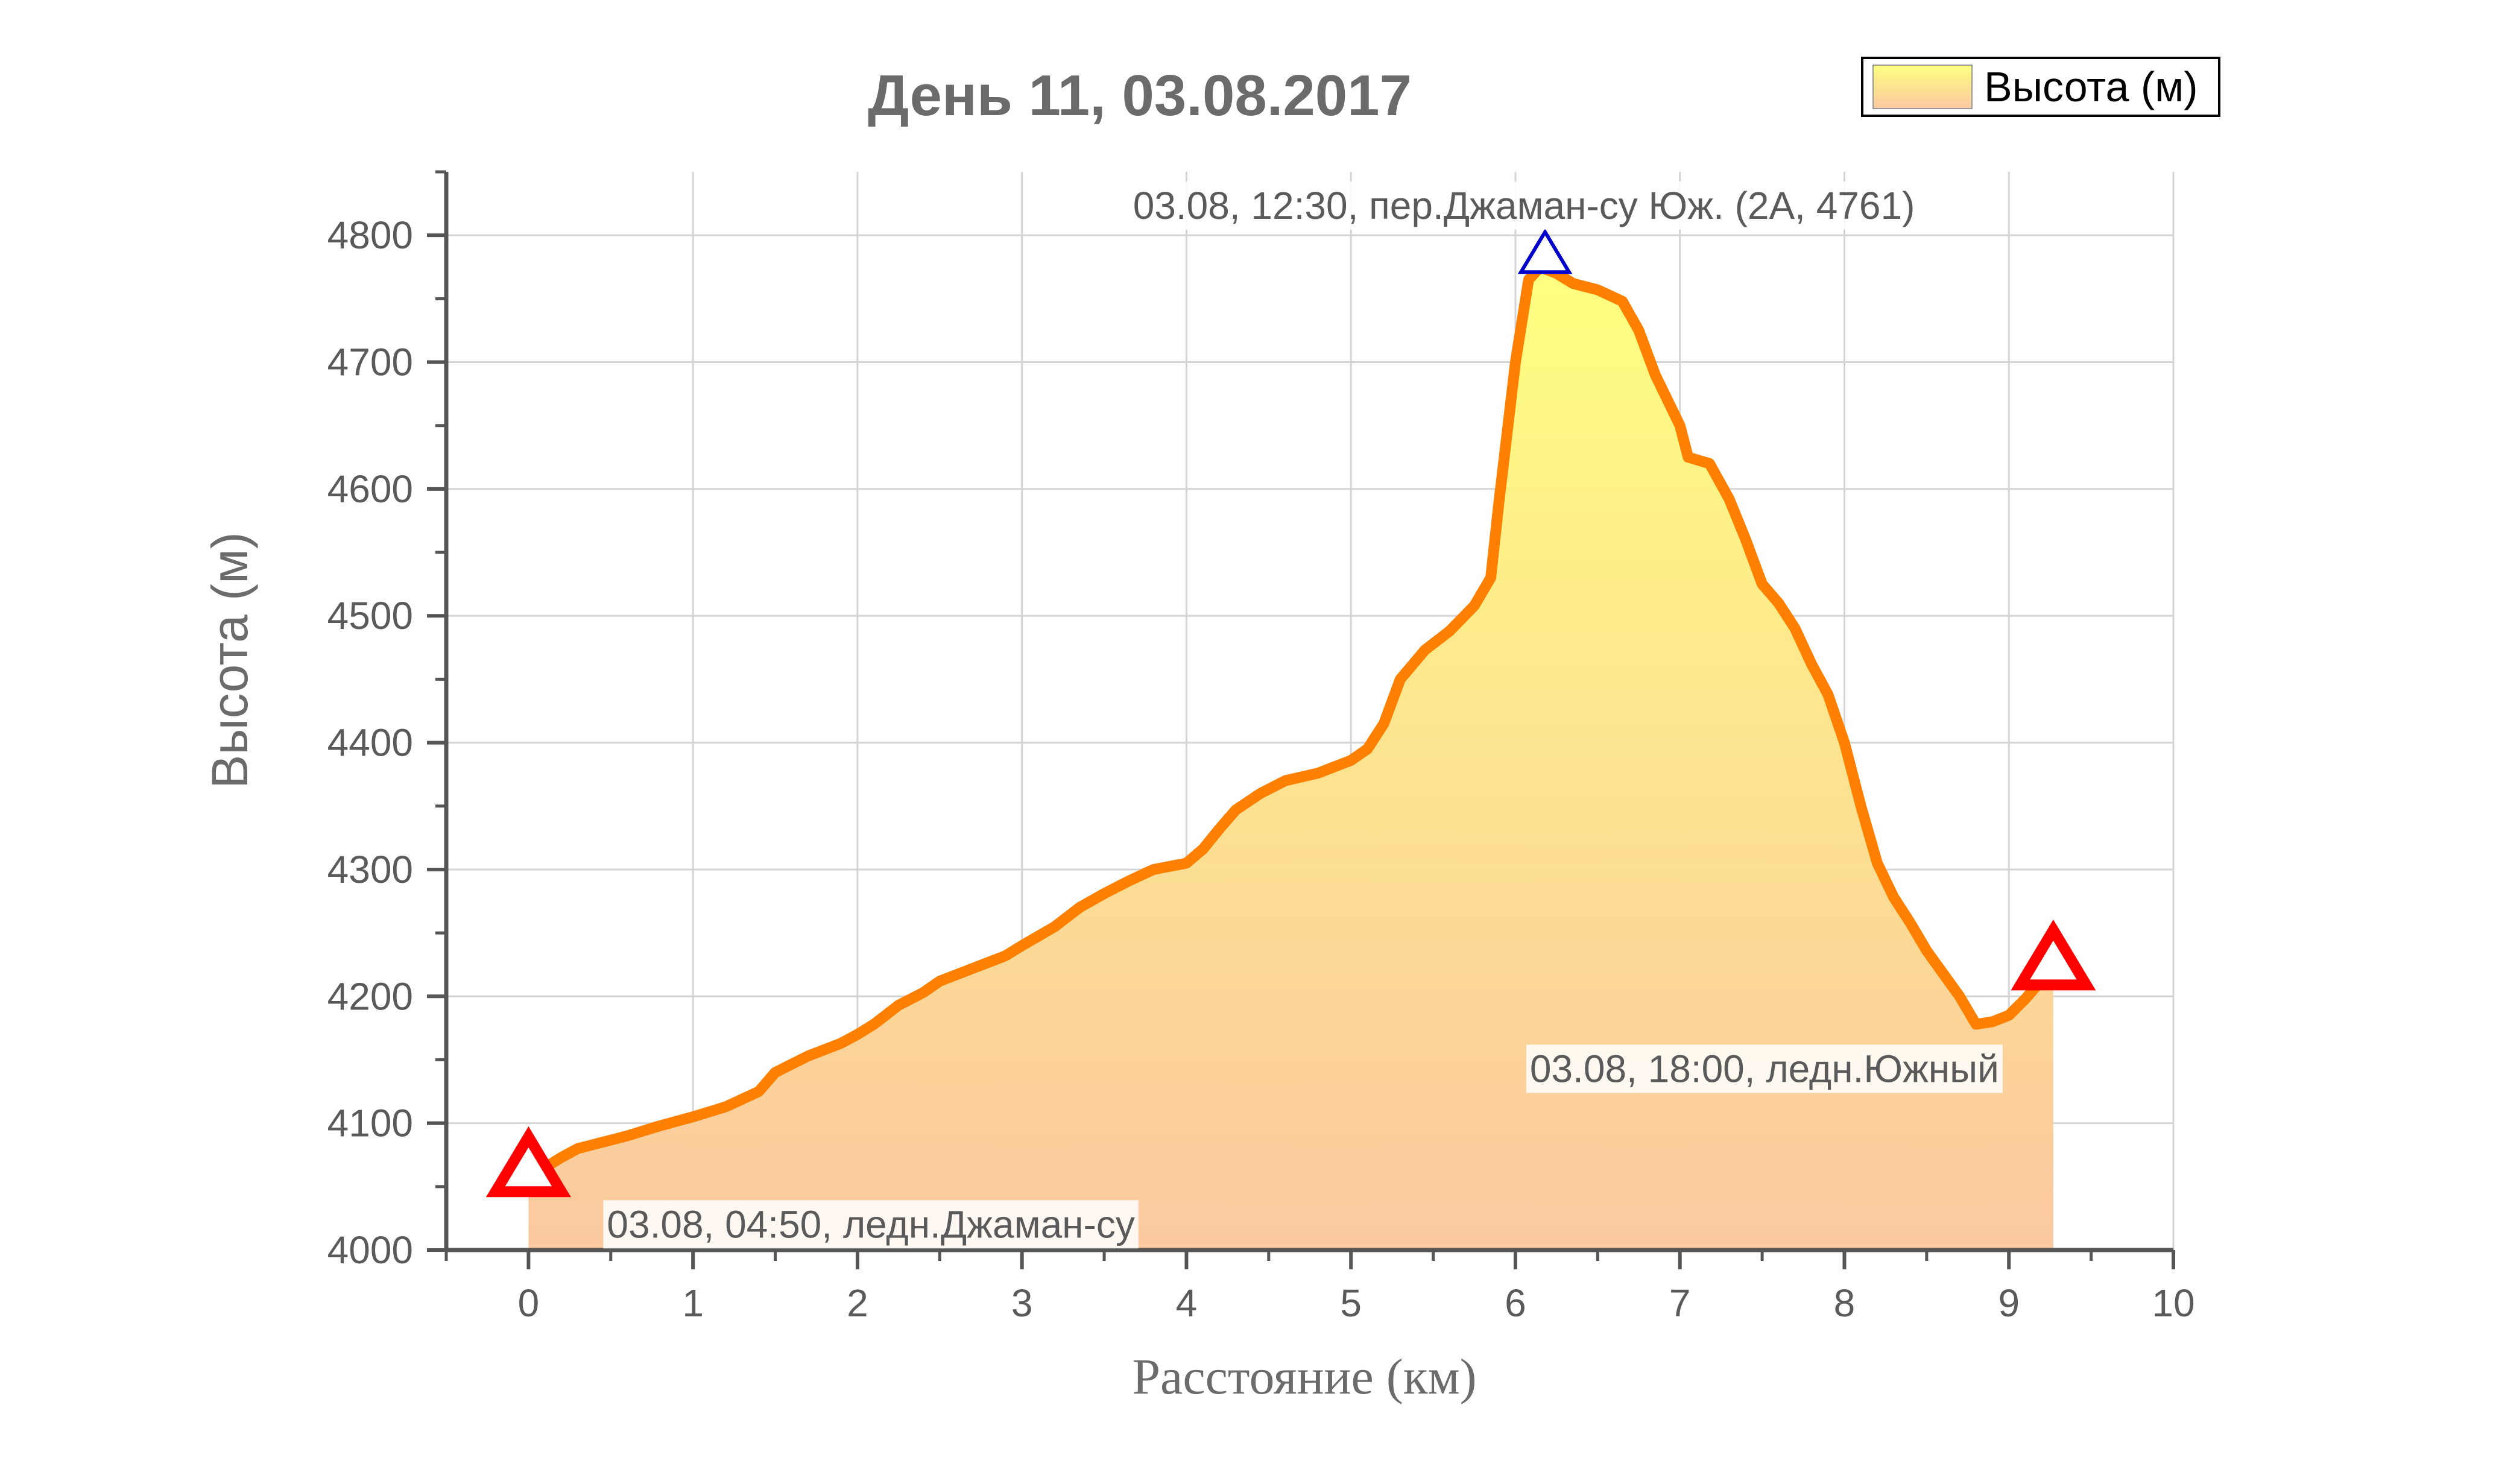  What do you see at coordinates (230, 660) in the screenshot?
I see `y-axis-title: Высота (м)` at bounding box center [230, 660].